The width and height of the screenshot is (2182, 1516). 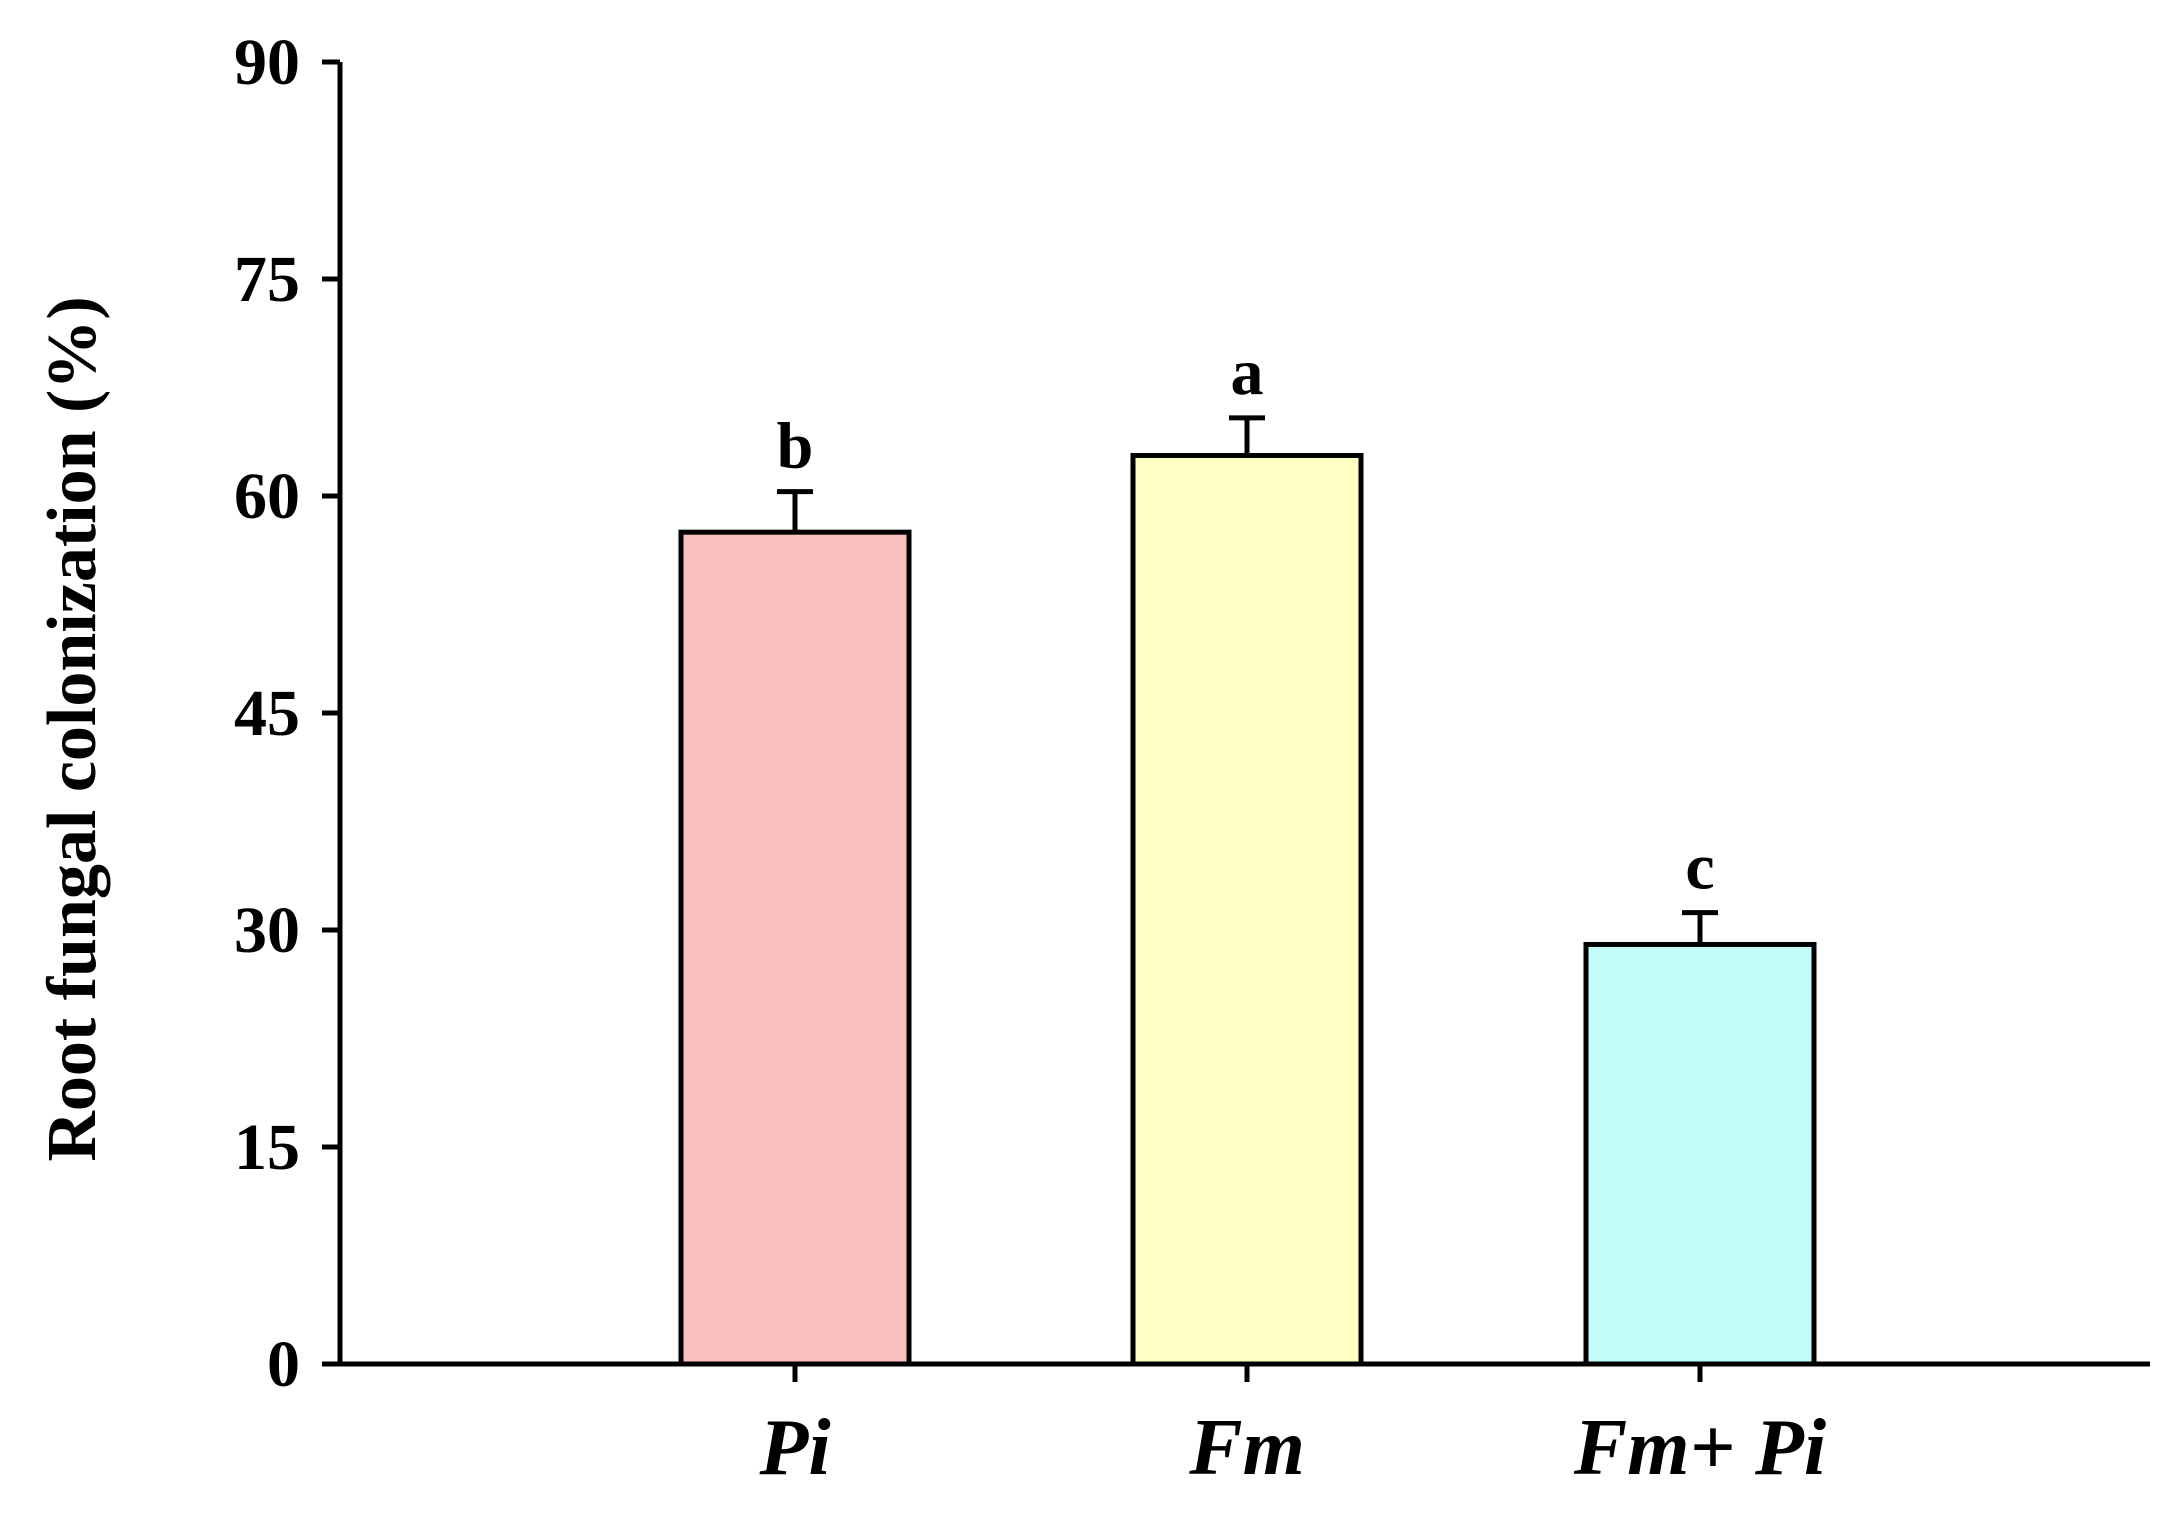 I want to click on y-axis-title: Root fungal colonization (%), so click(x=72, y=728).